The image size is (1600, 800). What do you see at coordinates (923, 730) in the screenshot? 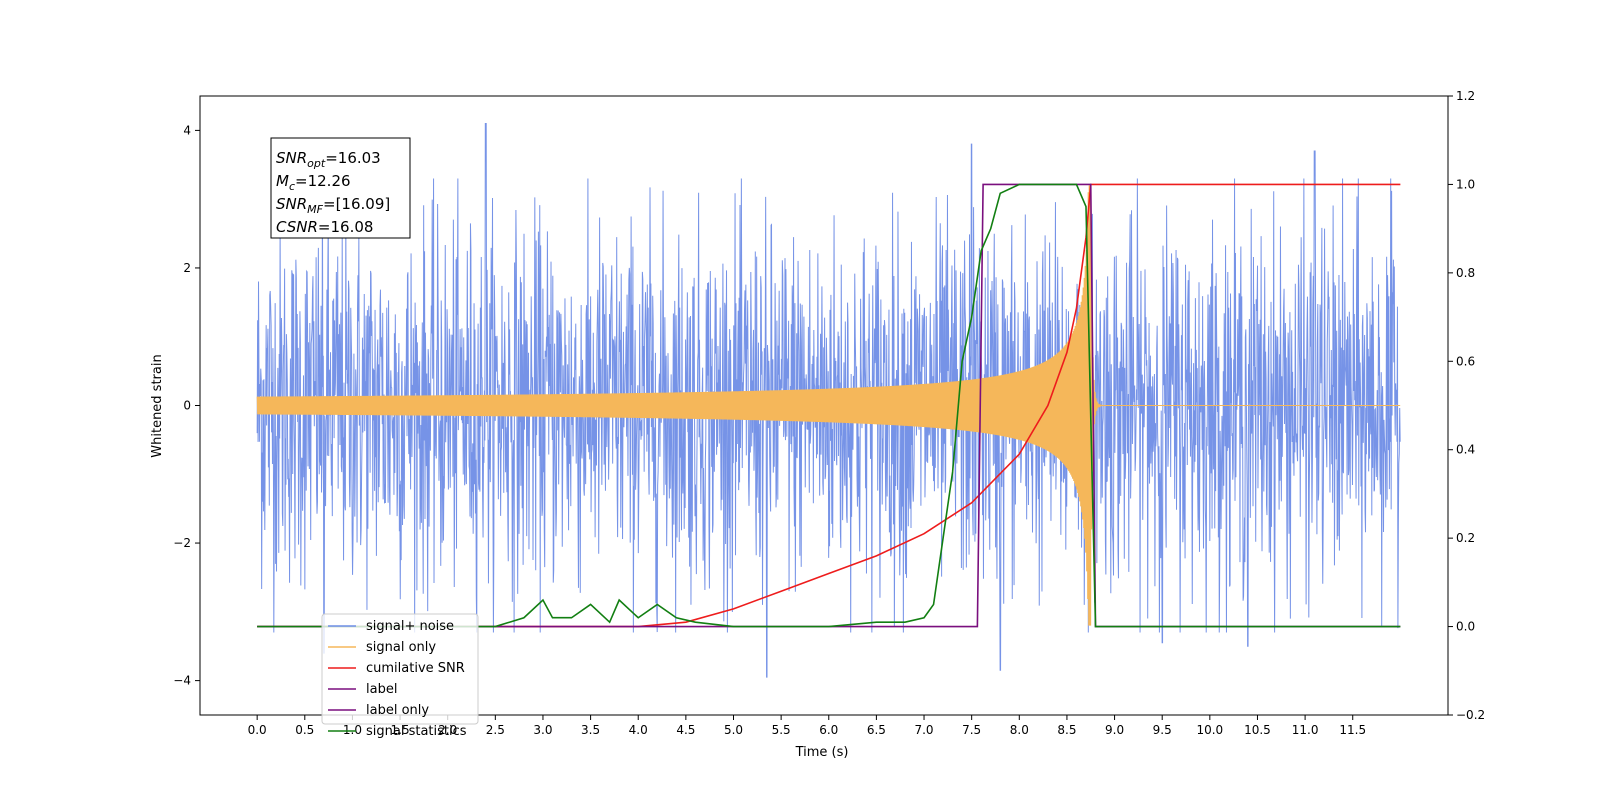
I see `x-tick-label: 7.0` at bounding box center [923, 730].